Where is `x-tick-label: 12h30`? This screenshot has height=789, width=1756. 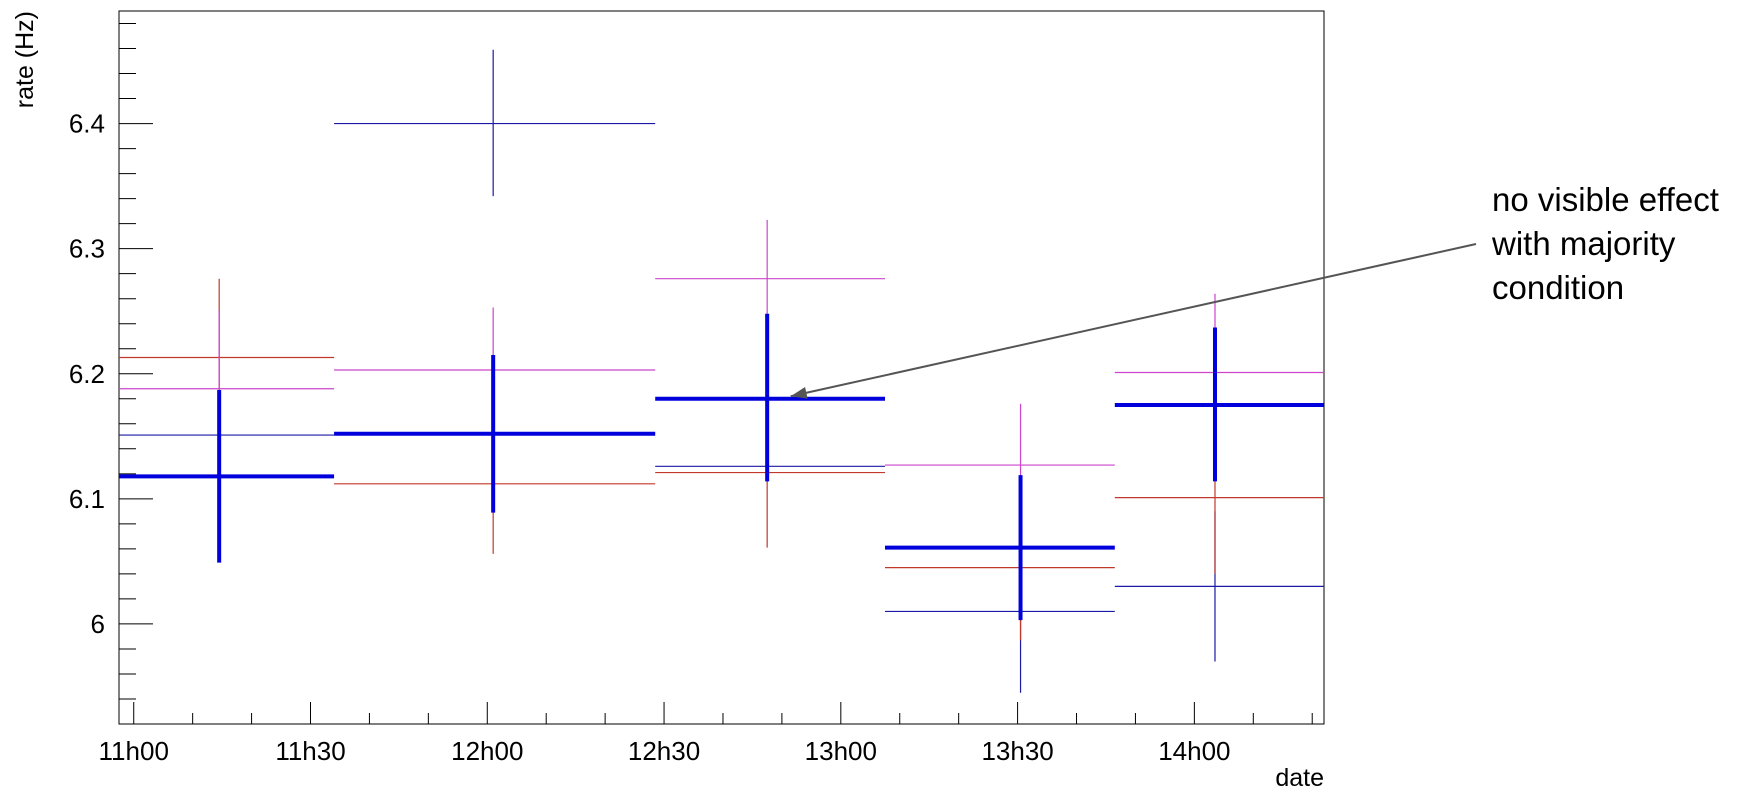 x-tick-label: 12h30 is located at coordinates (664, 751).